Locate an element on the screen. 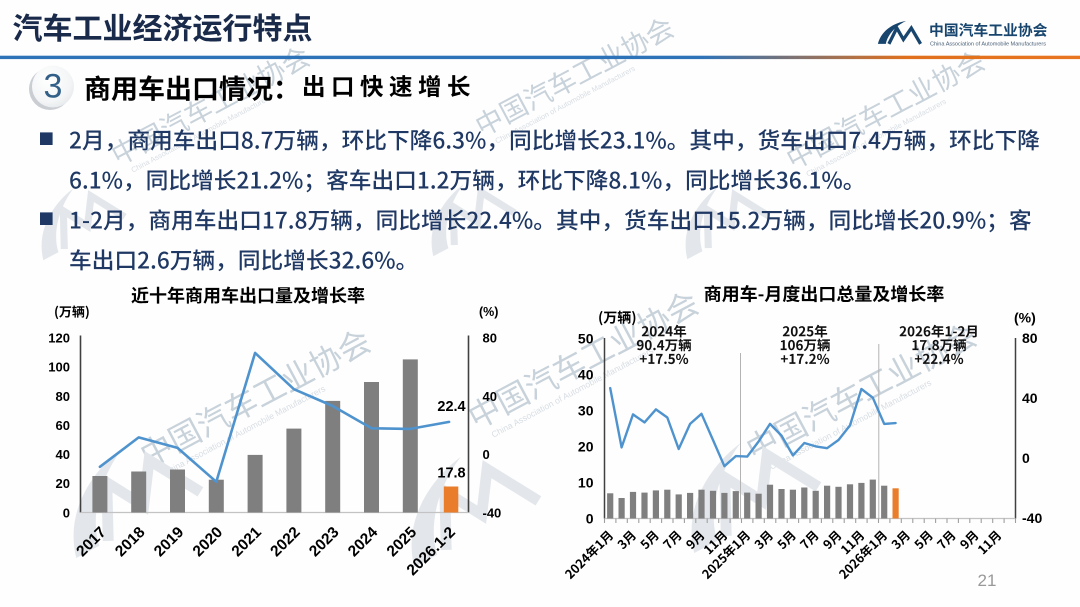 This screenshot has width=1080, height=607. svg-text: 3 is located at coordinates (53, 87).